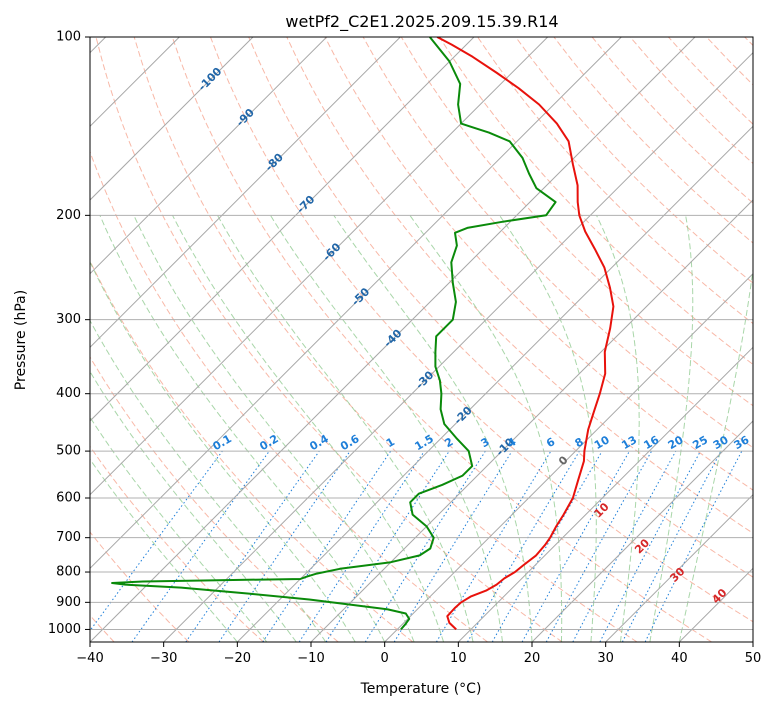 The image size is (775, 708). Describe the element at coordinates (237, 658) in the screenshot. I see `x-tick-label: −20` at that location.